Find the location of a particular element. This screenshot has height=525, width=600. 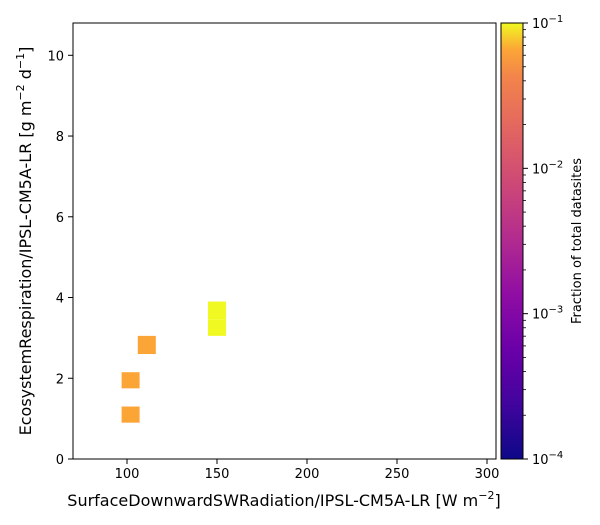

x-tick-label: 300 is located at coordinates (487, 474).